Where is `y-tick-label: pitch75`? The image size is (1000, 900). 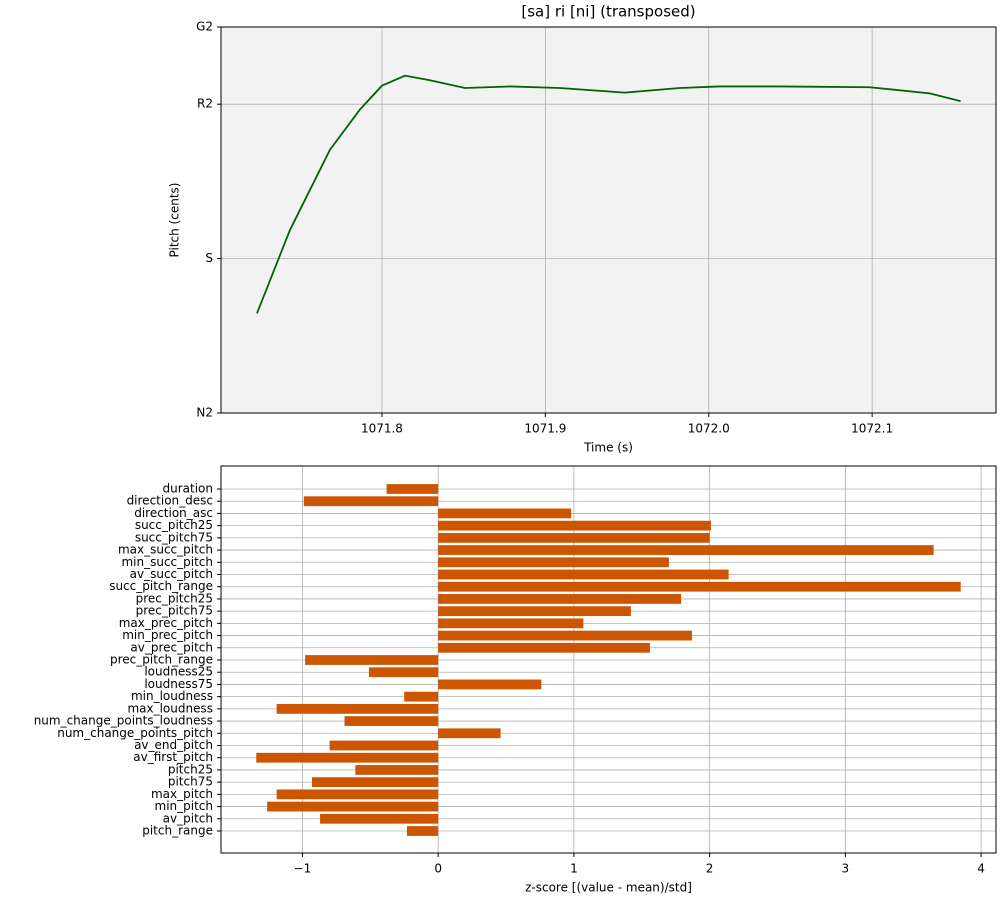
y-tick-label: pitch75 is located at coordinates (190, 782).